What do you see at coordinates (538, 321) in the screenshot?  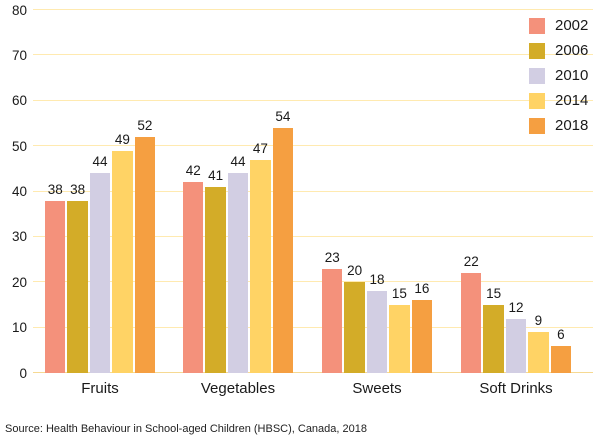 I see `bar-value-label: 9` at bounding box center [538, 321].